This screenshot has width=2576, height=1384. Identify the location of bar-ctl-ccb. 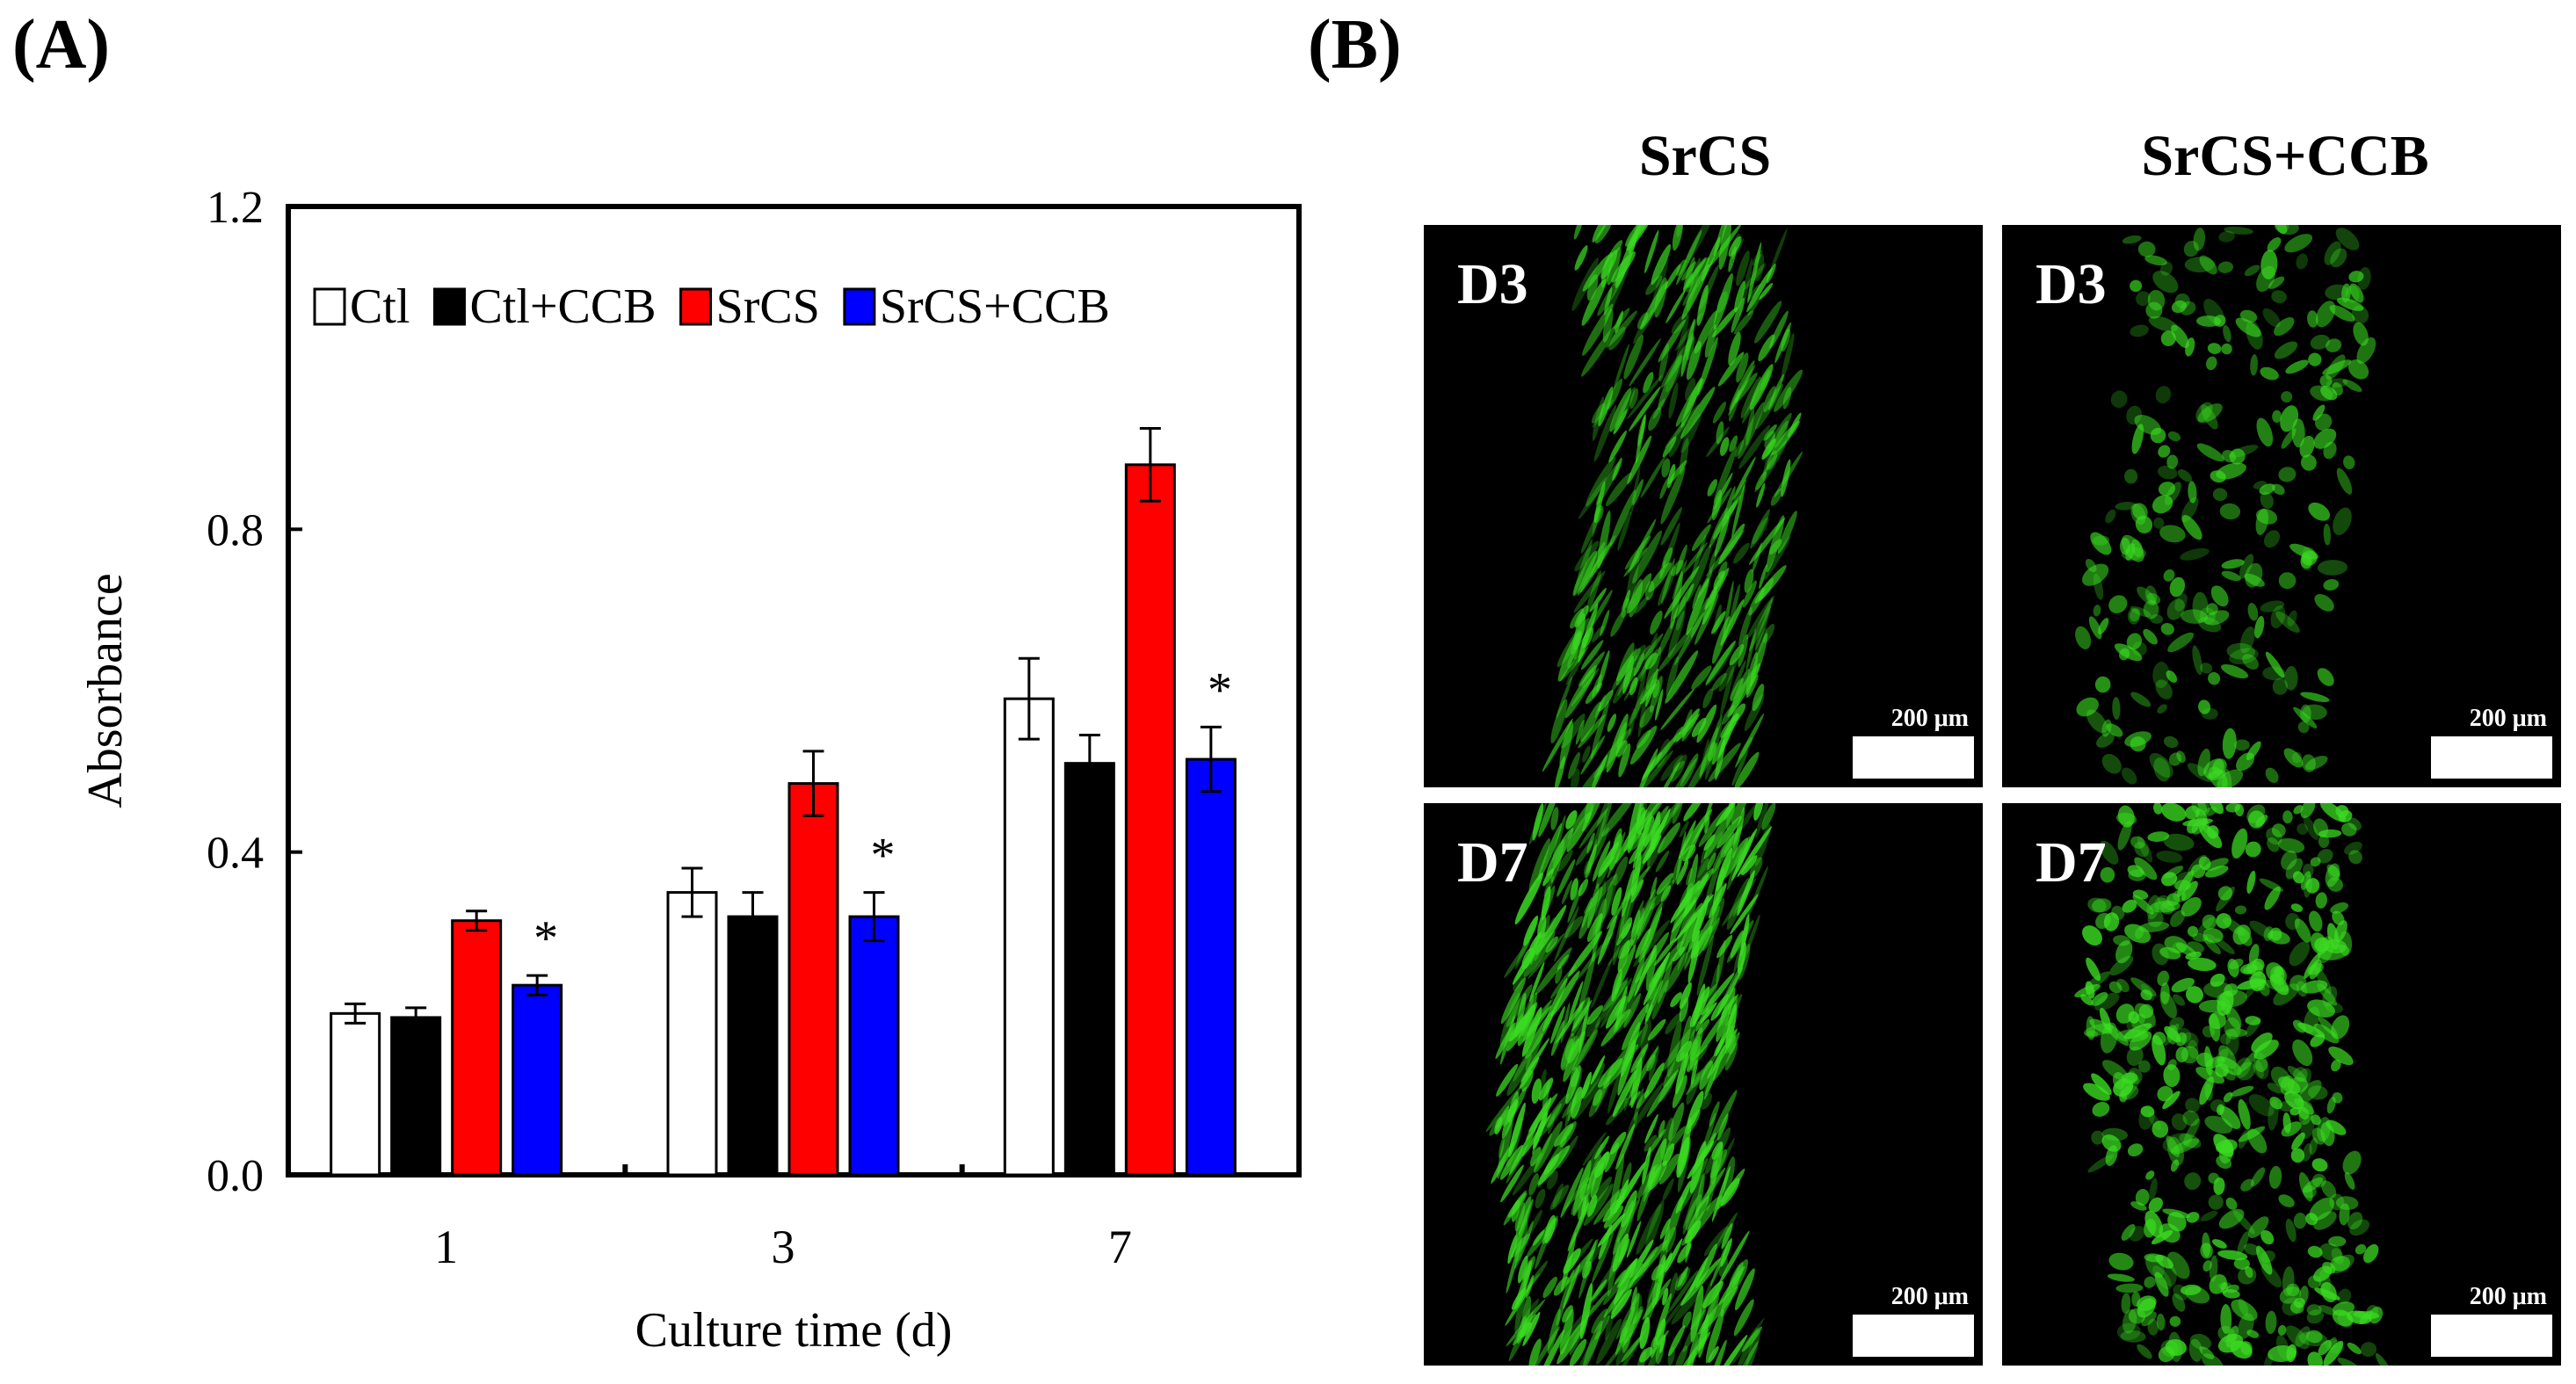
(416, 1096).